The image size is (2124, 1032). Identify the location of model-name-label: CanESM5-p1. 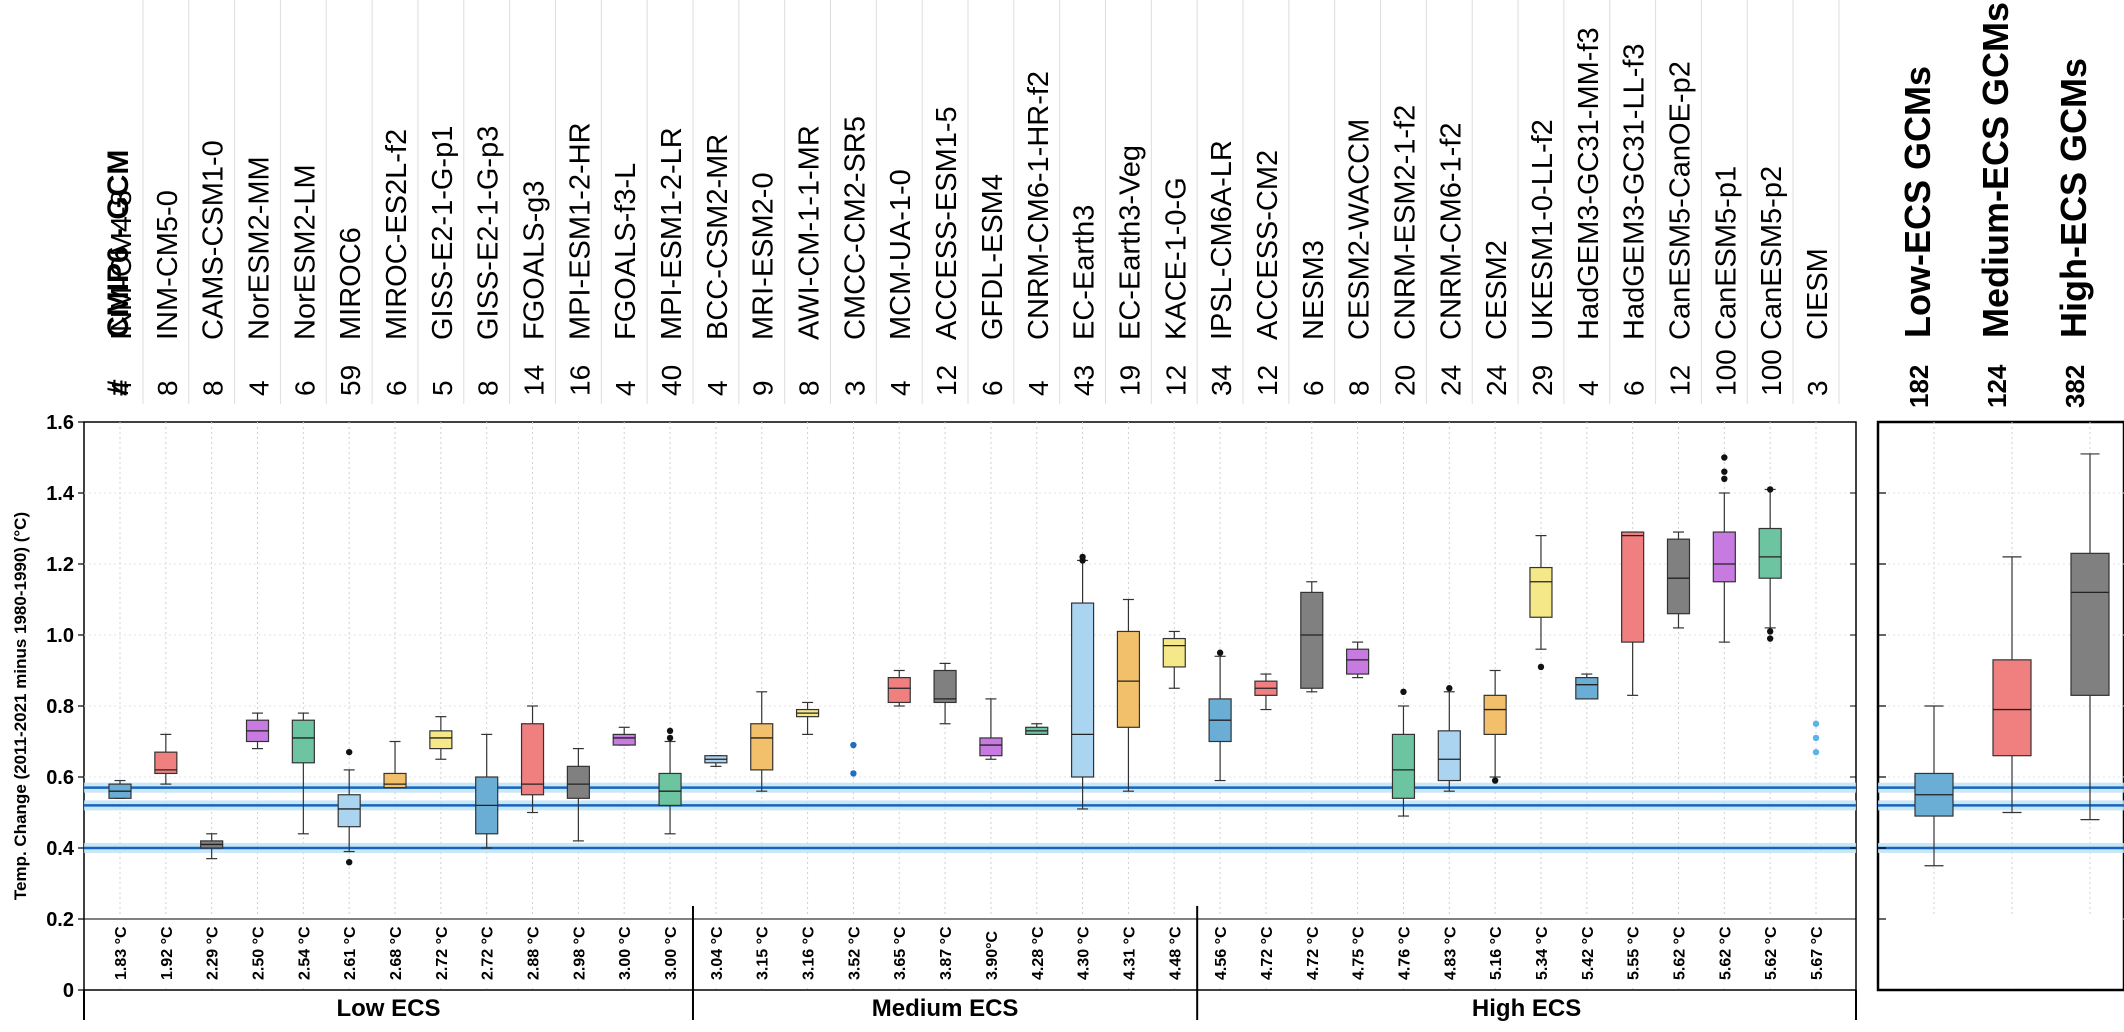
(1726, 253).